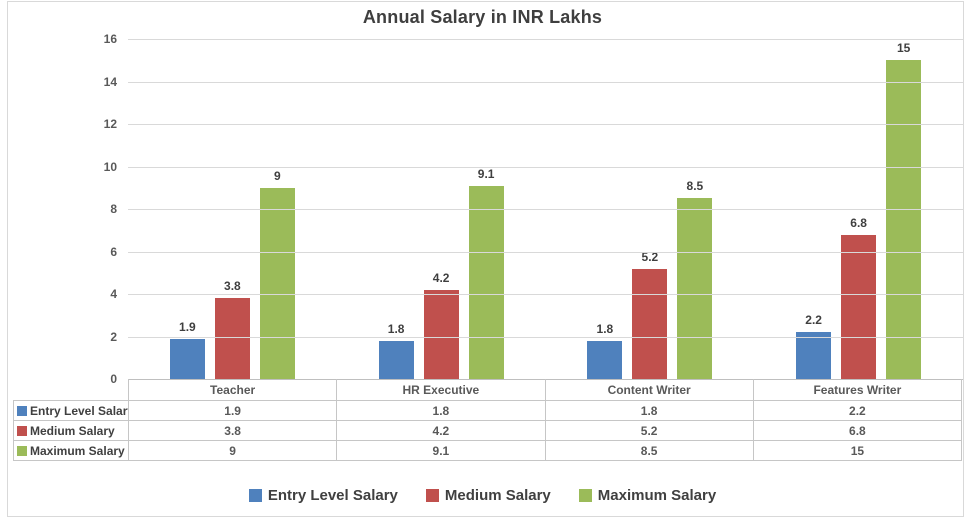 The width and height of the screenshot is (965, 520). I want to click on table-row-label-entry-level-salary: Entry Level Salary, so click(71, 410).